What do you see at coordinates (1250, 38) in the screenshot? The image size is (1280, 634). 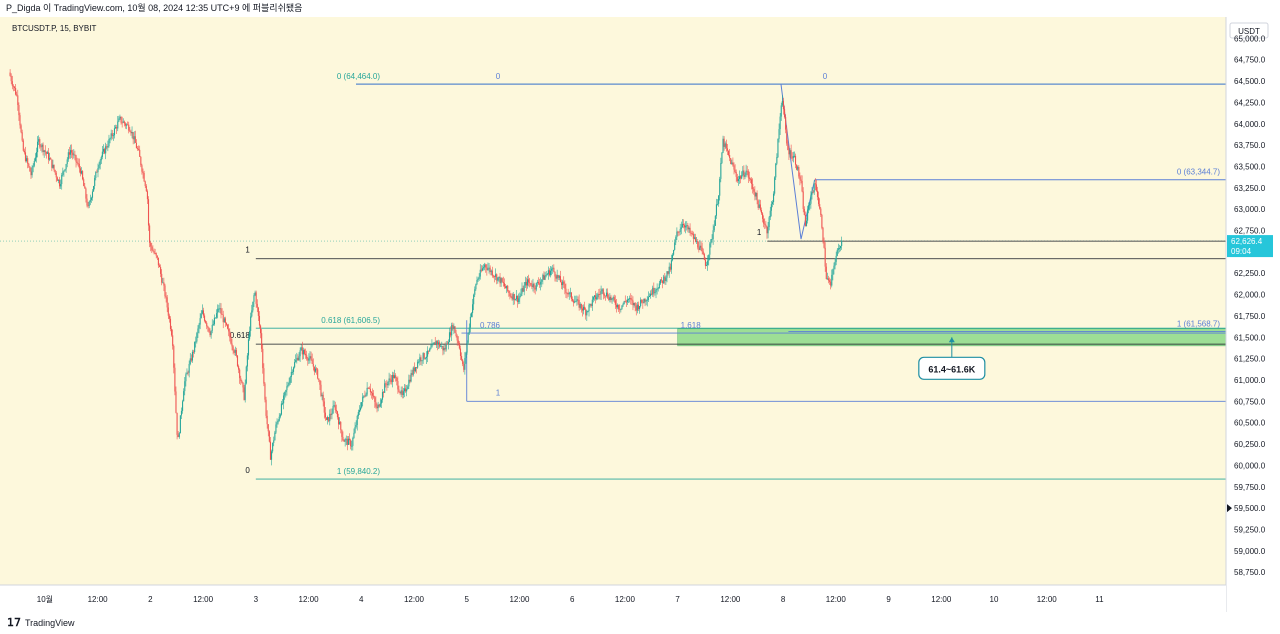 I see `y-tick-label: 65,000.0` at bounding box center [1250, 38].